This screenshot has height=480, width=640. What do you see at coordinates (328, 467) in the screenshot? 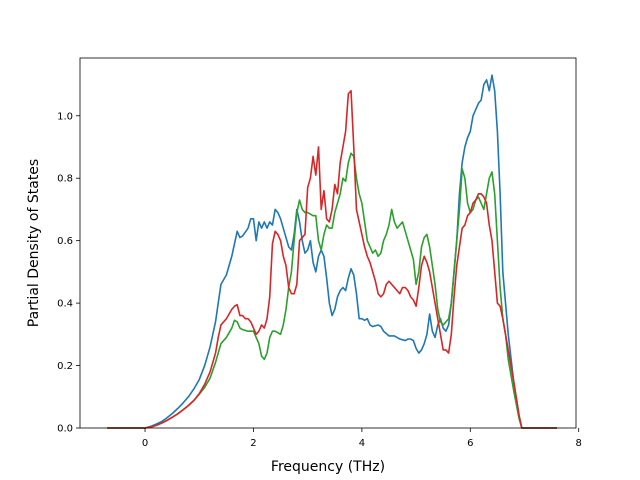
I see `x-axis-label: Frequency (THz)` at bounding box center [328, 467].